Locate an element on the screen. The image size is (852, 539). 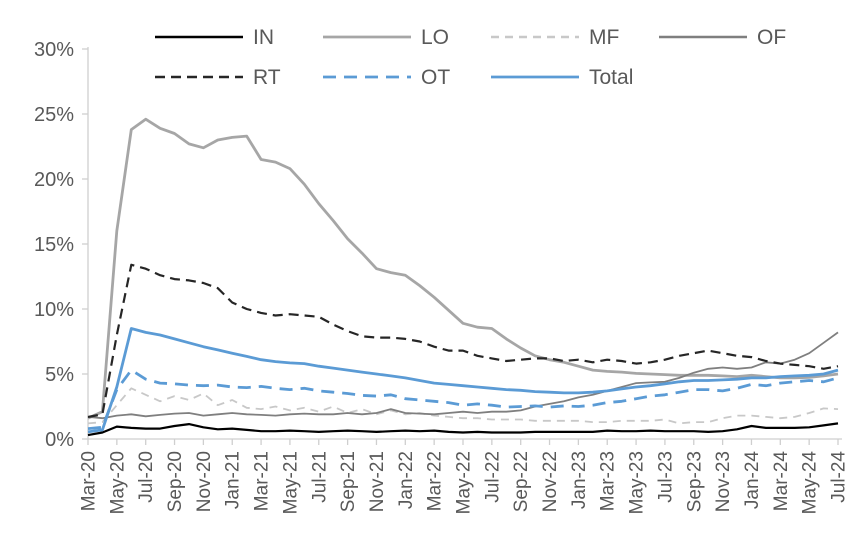
legend-label-Total: Total is located at coordinates (611, 77).